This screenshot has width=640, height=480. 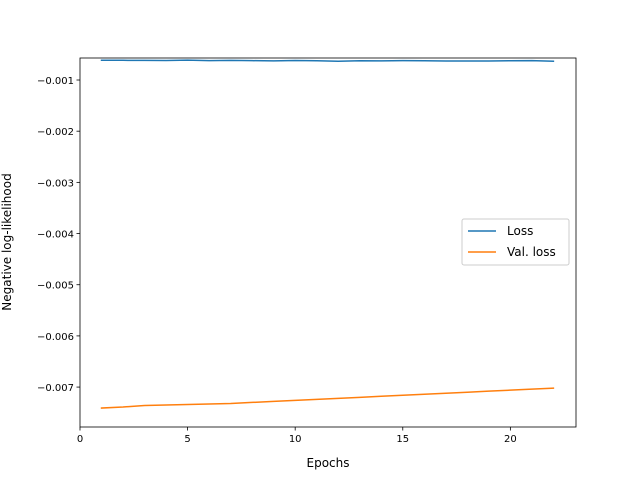 What do you see at coordinates (510, 439) in the screenshot?
I see `x-tick-label: 20` at bounding box center [510, 439].